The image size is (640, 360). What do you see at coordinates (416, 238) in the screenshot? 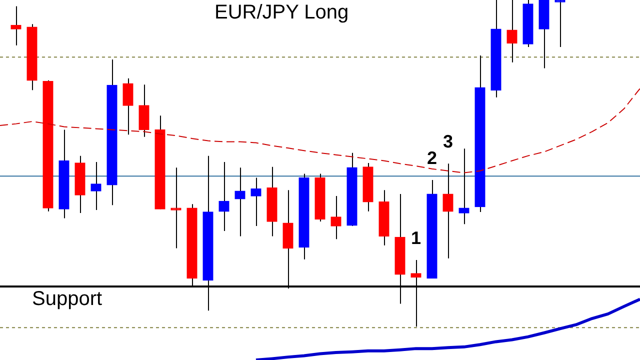
I see `text: 1` at bounding box center [416, 238].